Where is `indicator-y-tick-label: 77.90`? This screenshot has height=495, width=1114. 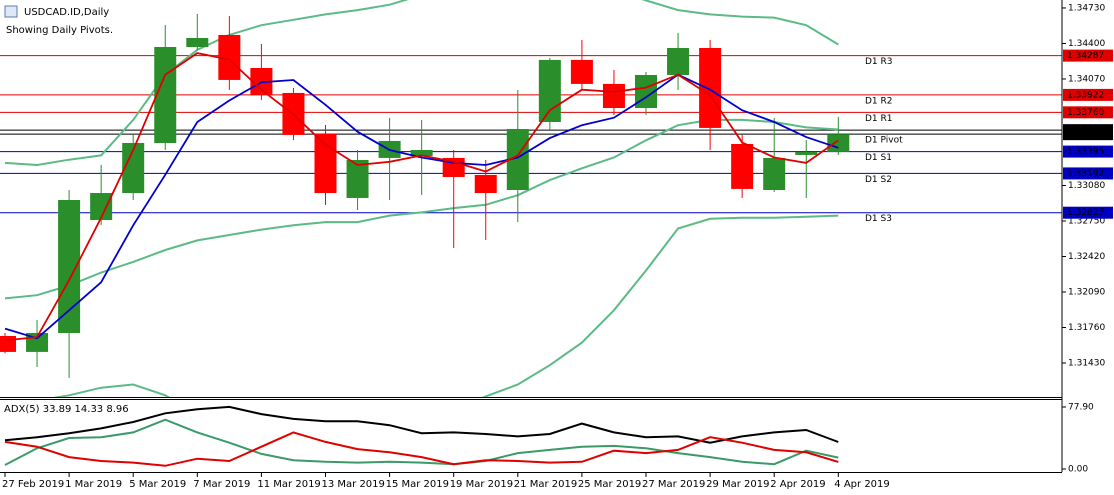
indicator-y-tick-label: 77.90 is located at coordinates (1081, 408).